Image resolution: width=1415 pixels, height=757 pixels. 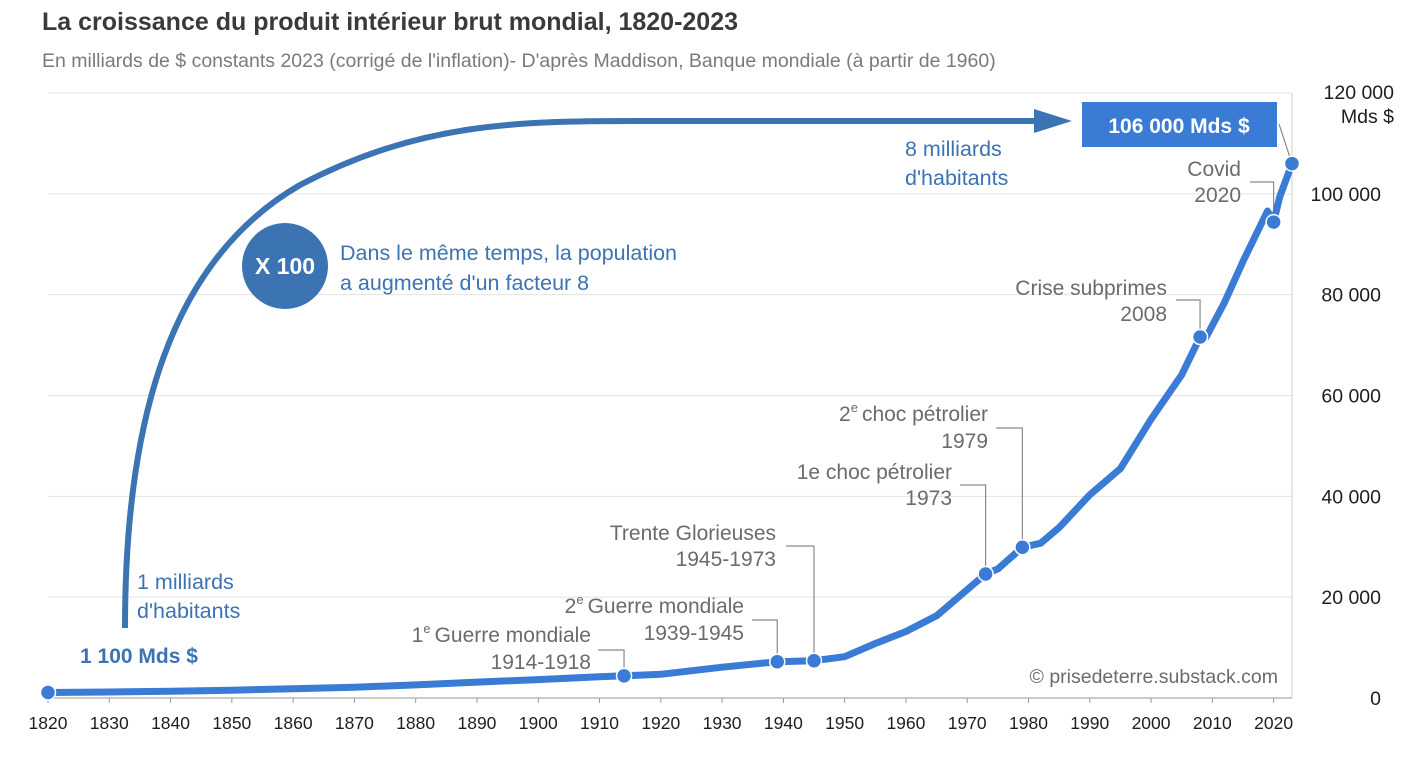 I want to click on multiplier-badge, so click(x=285, y=266).